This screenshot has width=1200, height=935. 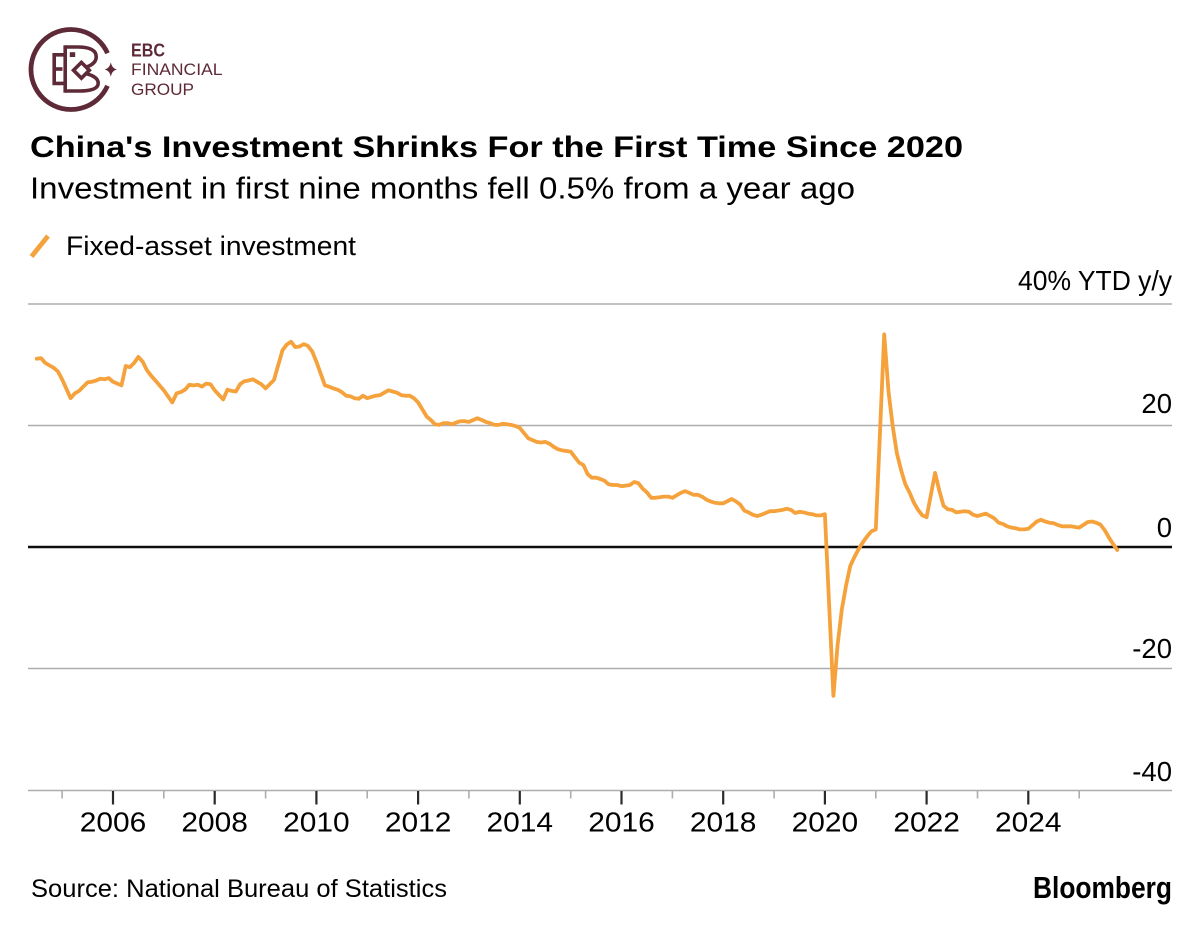 I want to click on svg-text: 2016, so click(x=621, y=822).